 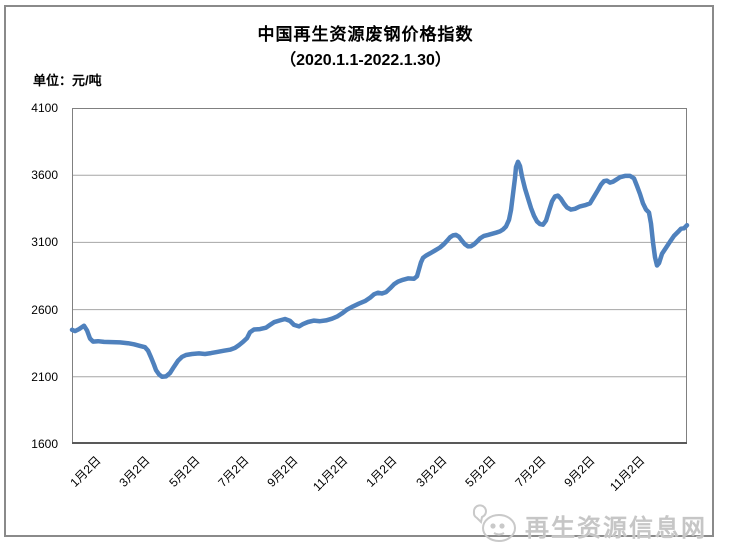 What do you see at coordinates (365, 60) in the screenshot?
I see `page-subtitle: （2020.1.1-2022.1.30）` at bounding box center [365, 60].